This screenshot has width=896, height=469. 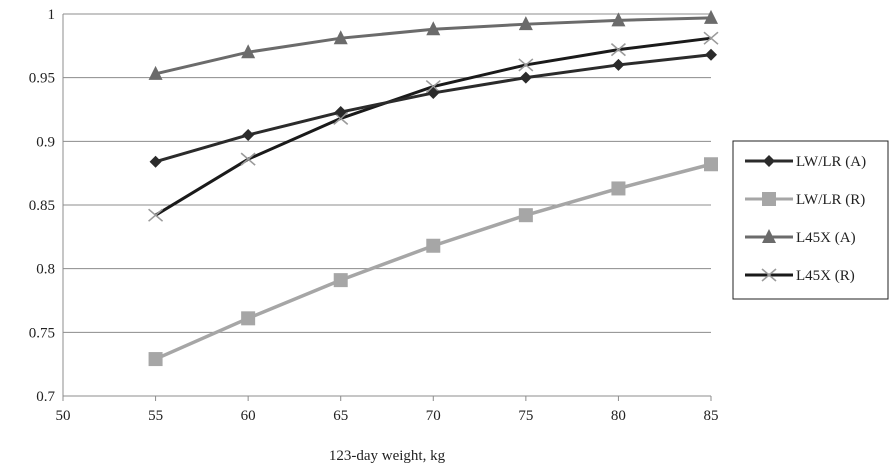 I want to click on series-l45x-a, so click(x=433, y=44).